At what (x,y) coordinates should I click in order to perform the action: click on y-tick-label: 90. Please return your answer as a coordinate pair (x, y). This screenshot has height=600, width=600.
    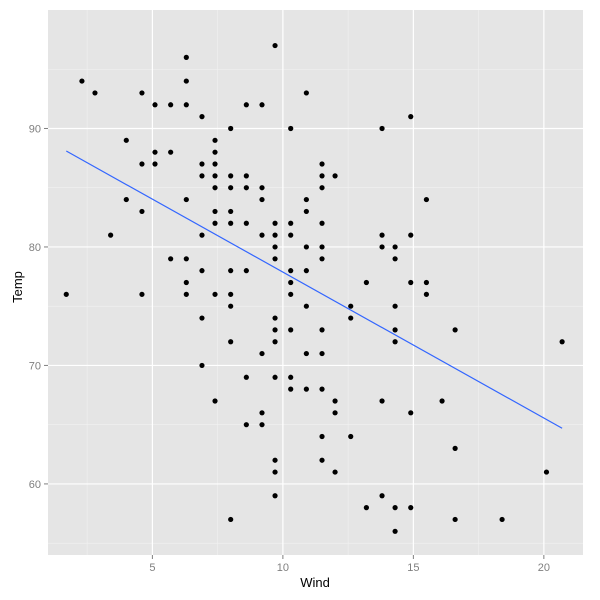
    Looking at the image, I should click on (35, 129).